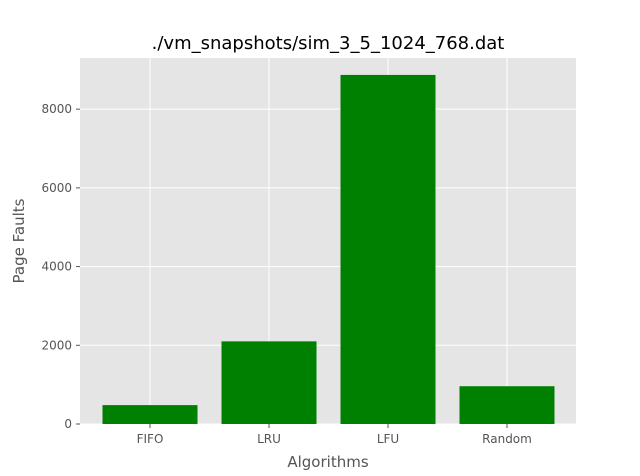  I want to click on chart-title: ./vm_snapshots/sim_3_5_1024_768.dat, so click(328, 43).